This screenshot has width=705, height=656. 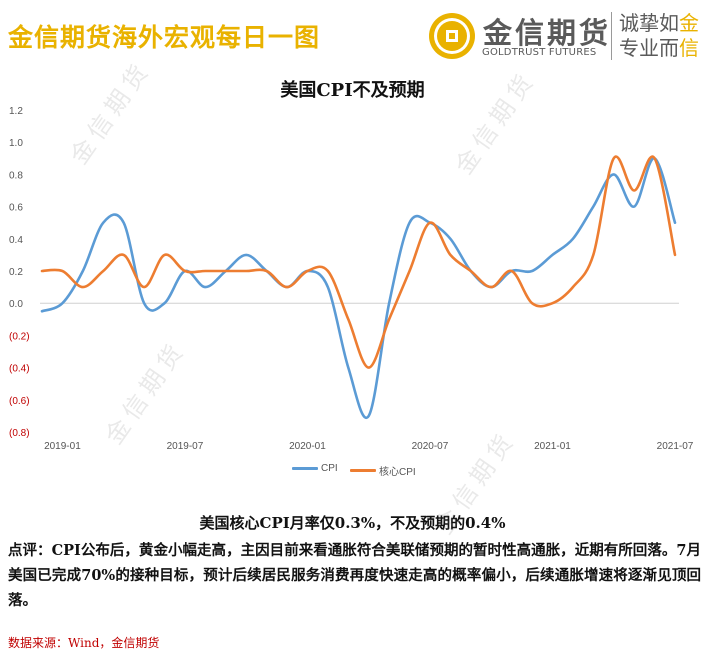 What do you see at coordinates (397, 472) in the screenshot?
I see `legend-label-core-cpi: 核心CPI` at bounding box center [397, 472].